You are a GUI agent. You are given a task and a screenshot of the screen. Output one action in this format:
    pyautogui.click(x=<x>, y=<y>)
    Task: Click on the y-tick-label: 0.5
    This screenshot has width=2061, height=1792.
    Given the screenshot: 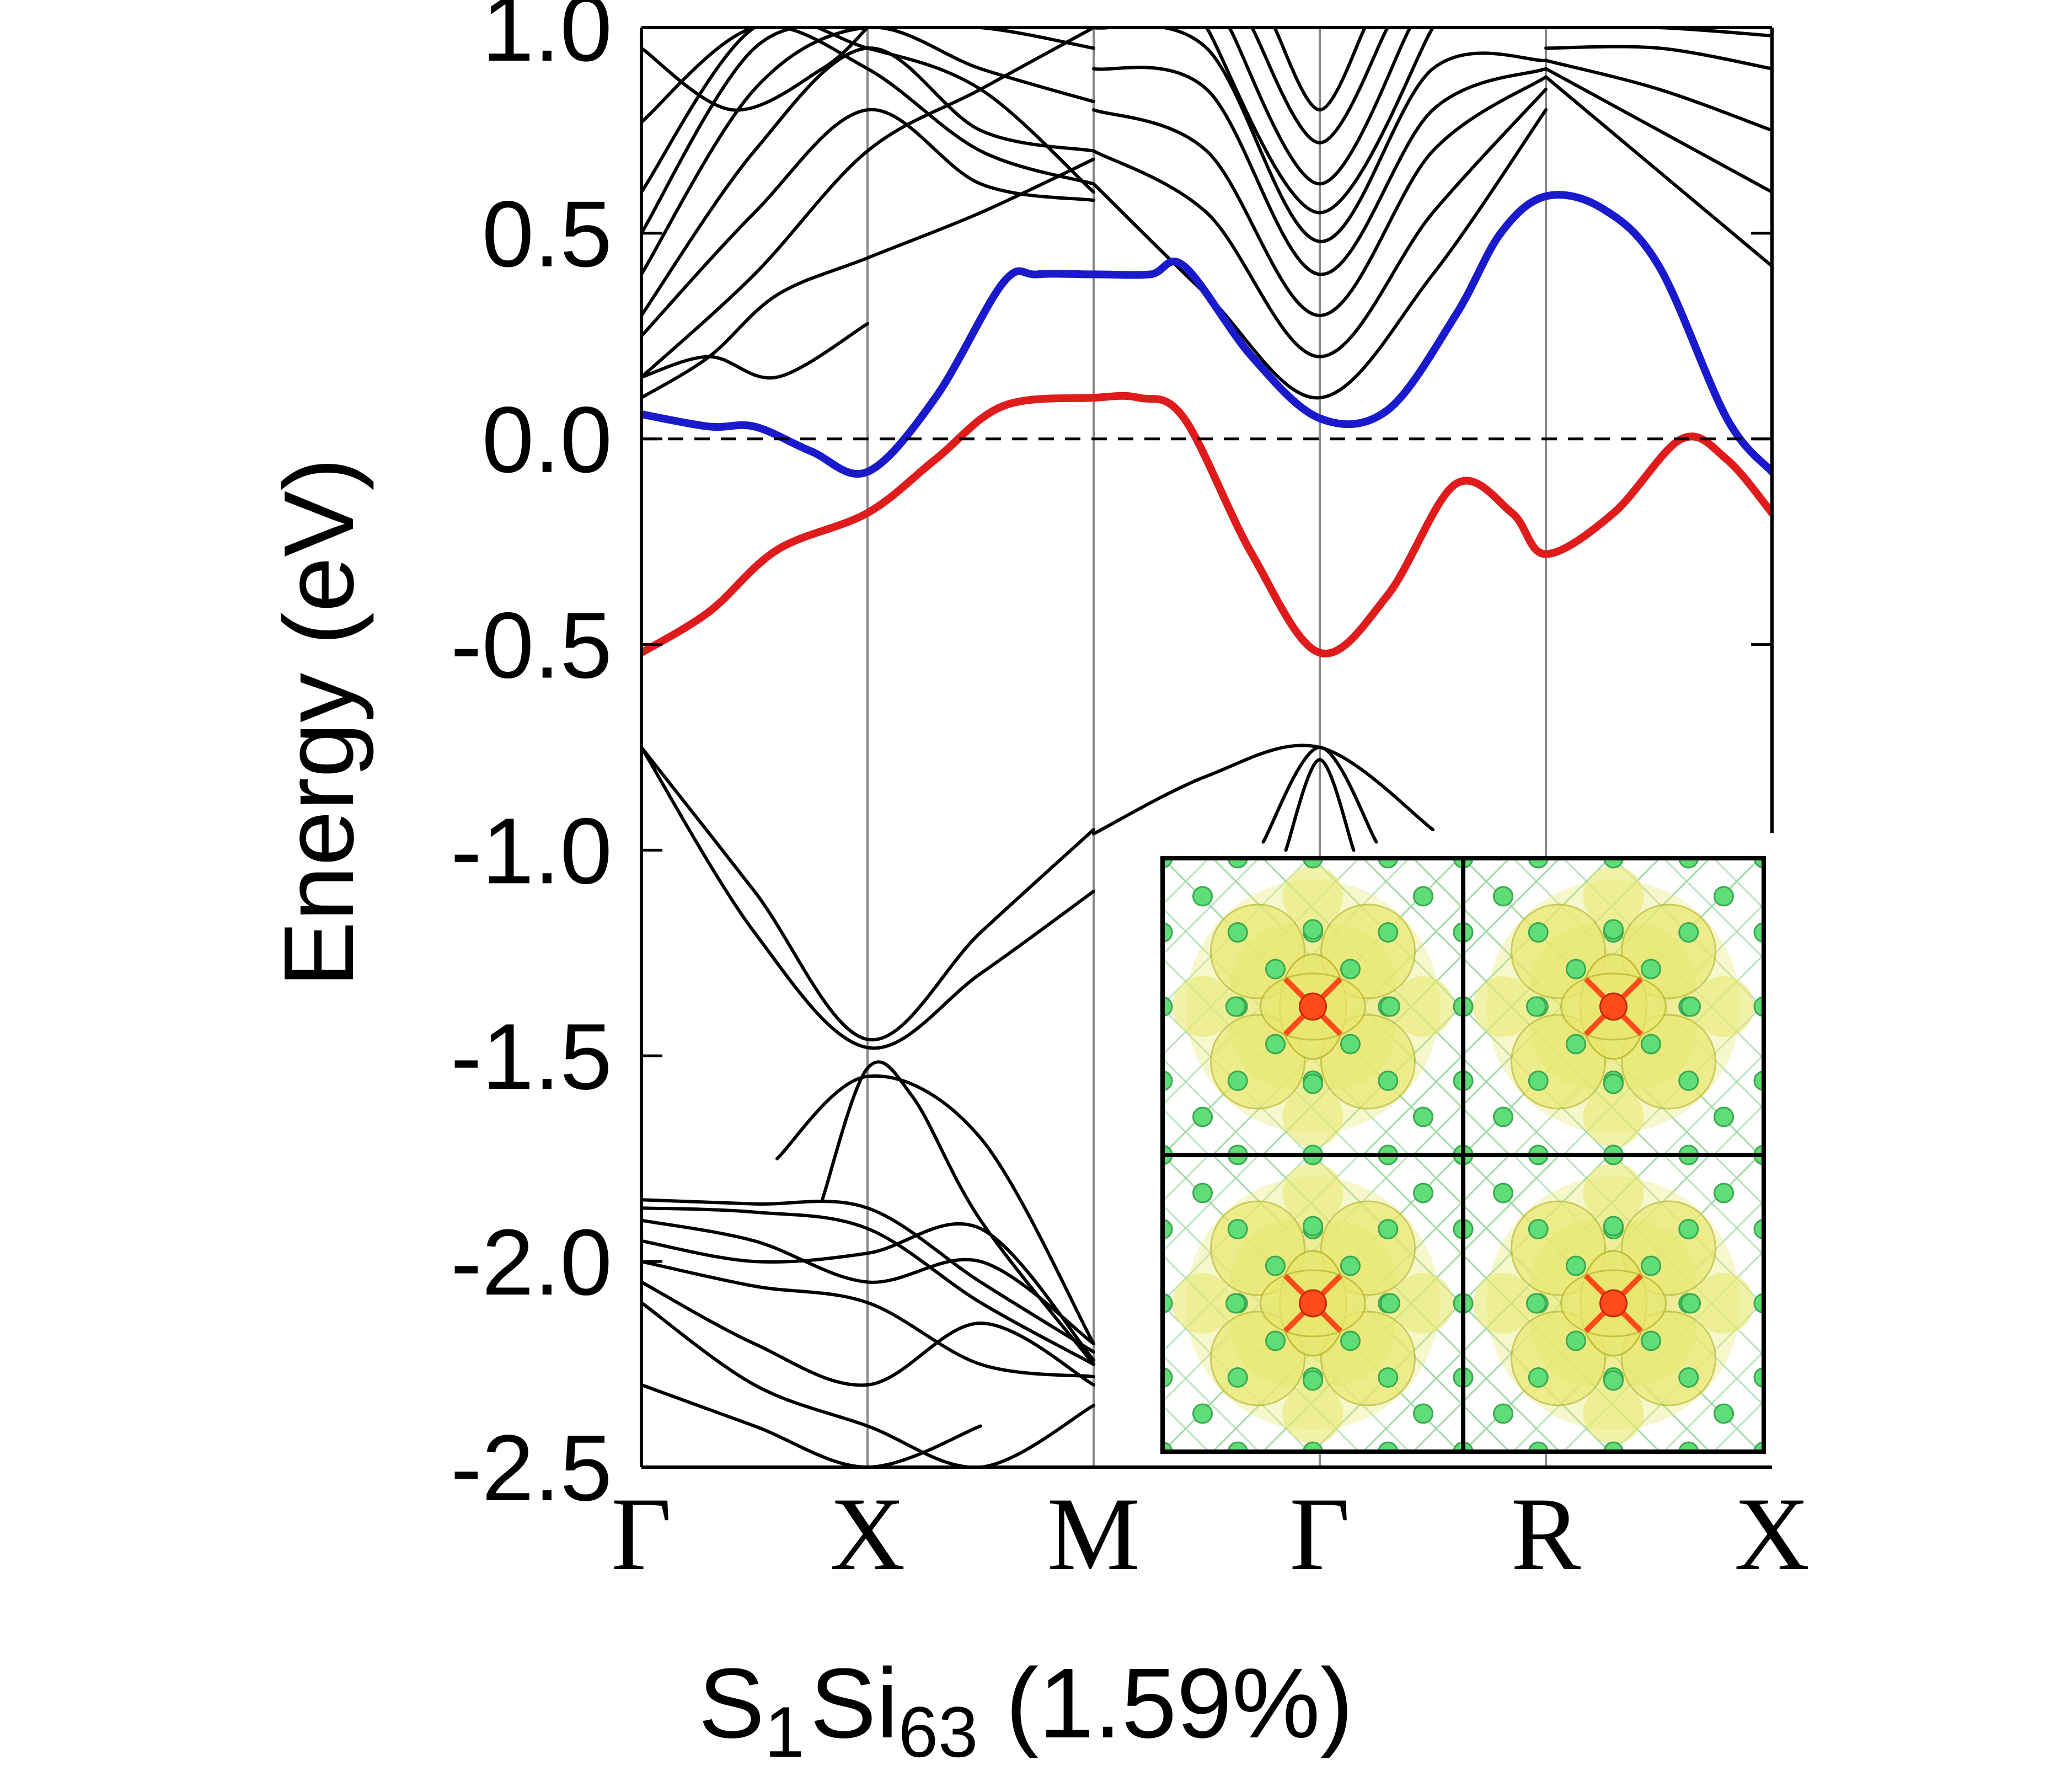 What is the action you would take?
    pyautogui.click(x=547, y=234)
    